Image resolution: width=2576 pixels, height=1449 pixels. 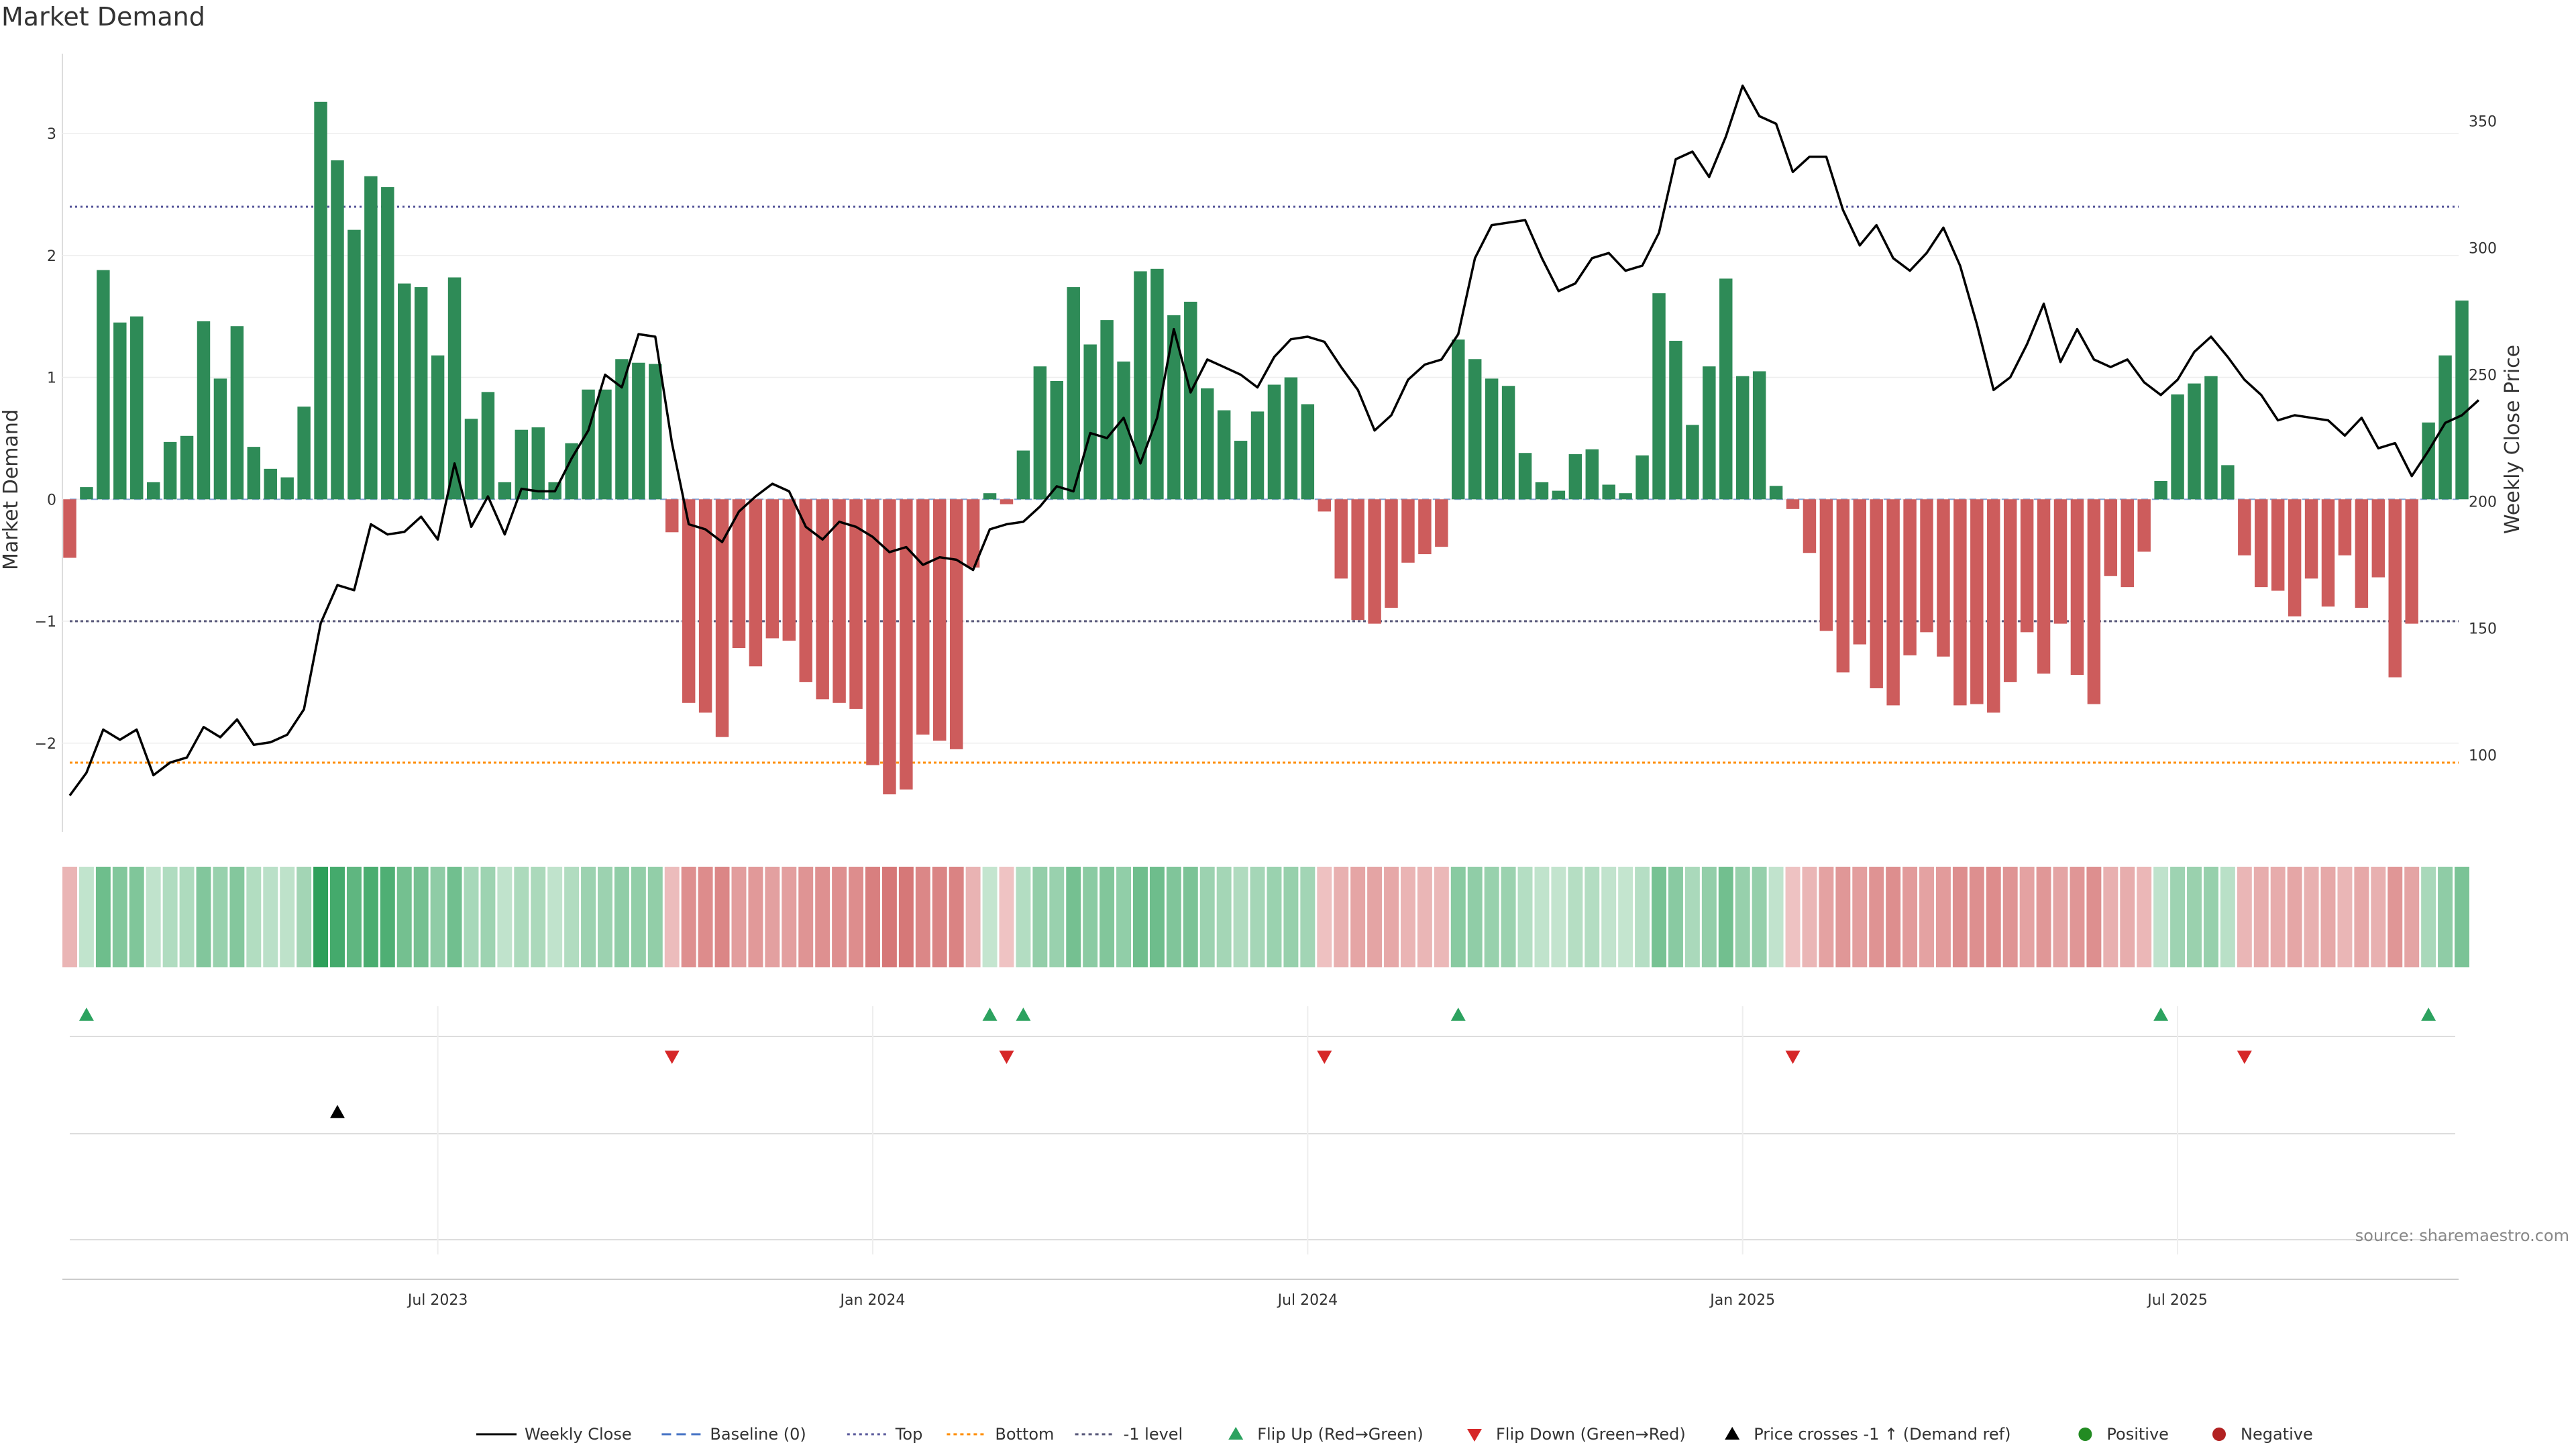 What do you see at coordinates (872, 1300) in the screenshot?
I see `x-tick-label: Jan 2024` at bounding box center [872, 1300].